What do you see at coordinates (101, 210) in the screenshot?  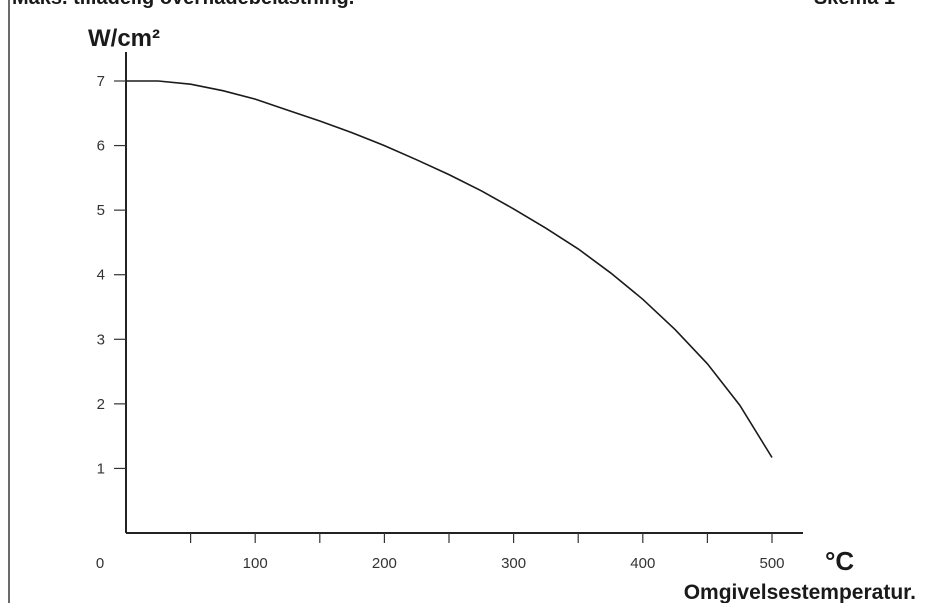 I see `y-tick-label: 5` at bounding box center [101, 210].